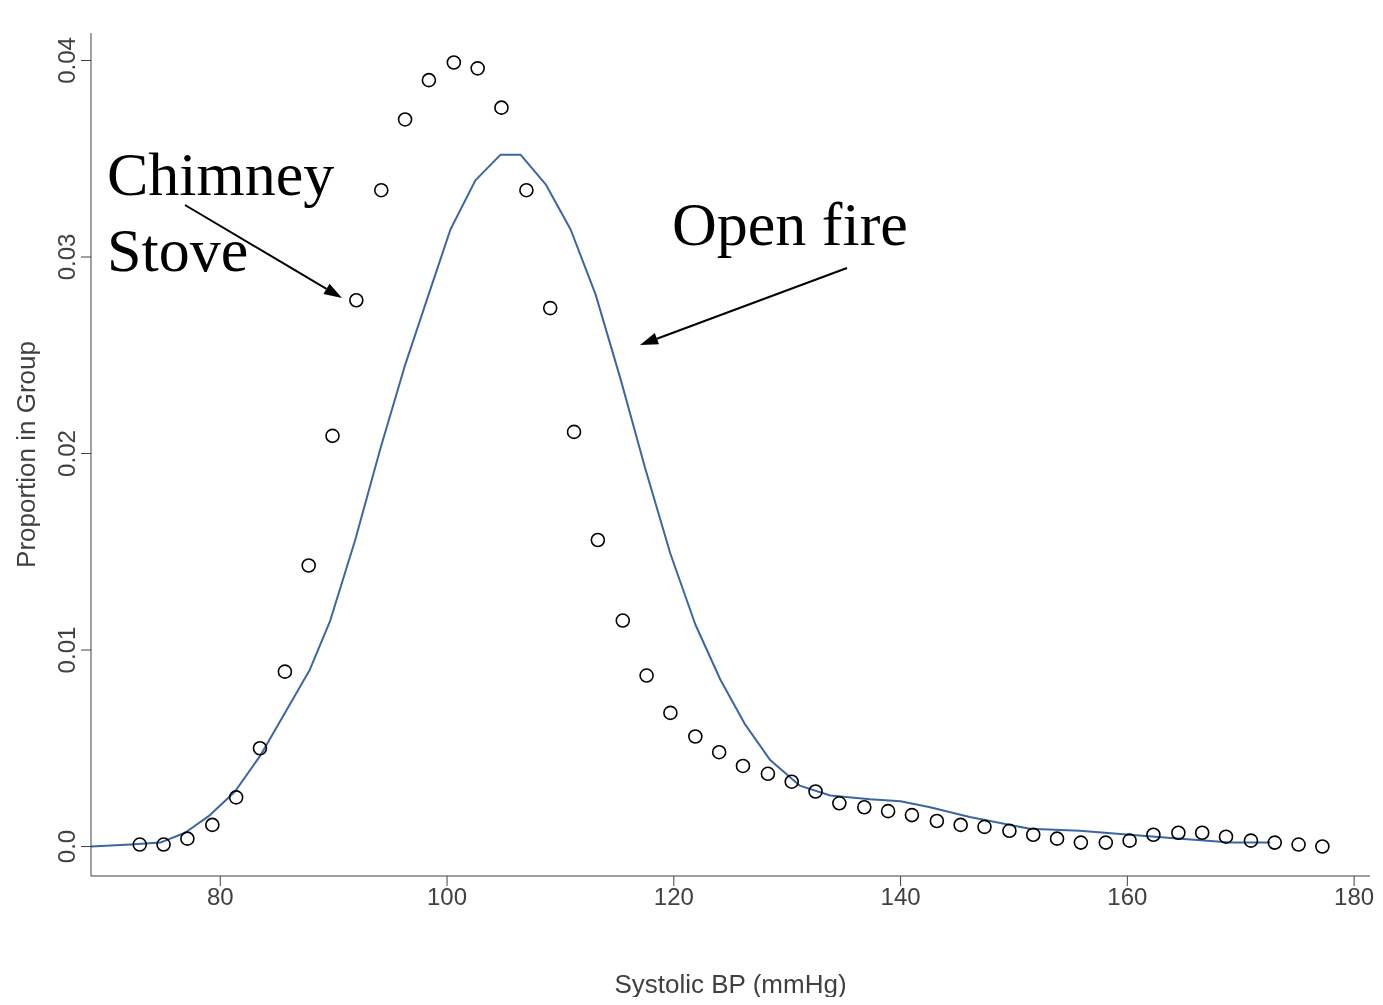 The height and width of the screenshot is (1005, 1383). Describe the element at coordinates (790, 224) in the screenshot. I see `annotation: Open fire` at that location.